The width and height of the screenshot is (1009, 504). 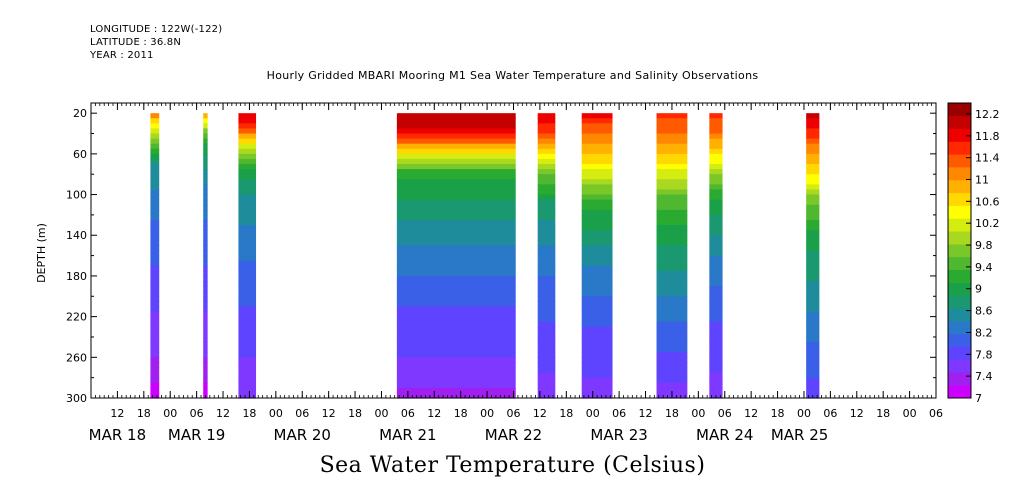 What do you see at coordinates (76, 195) in the screenshot?
I see `y-tick-label: 100` at bounding box center [76, 195].